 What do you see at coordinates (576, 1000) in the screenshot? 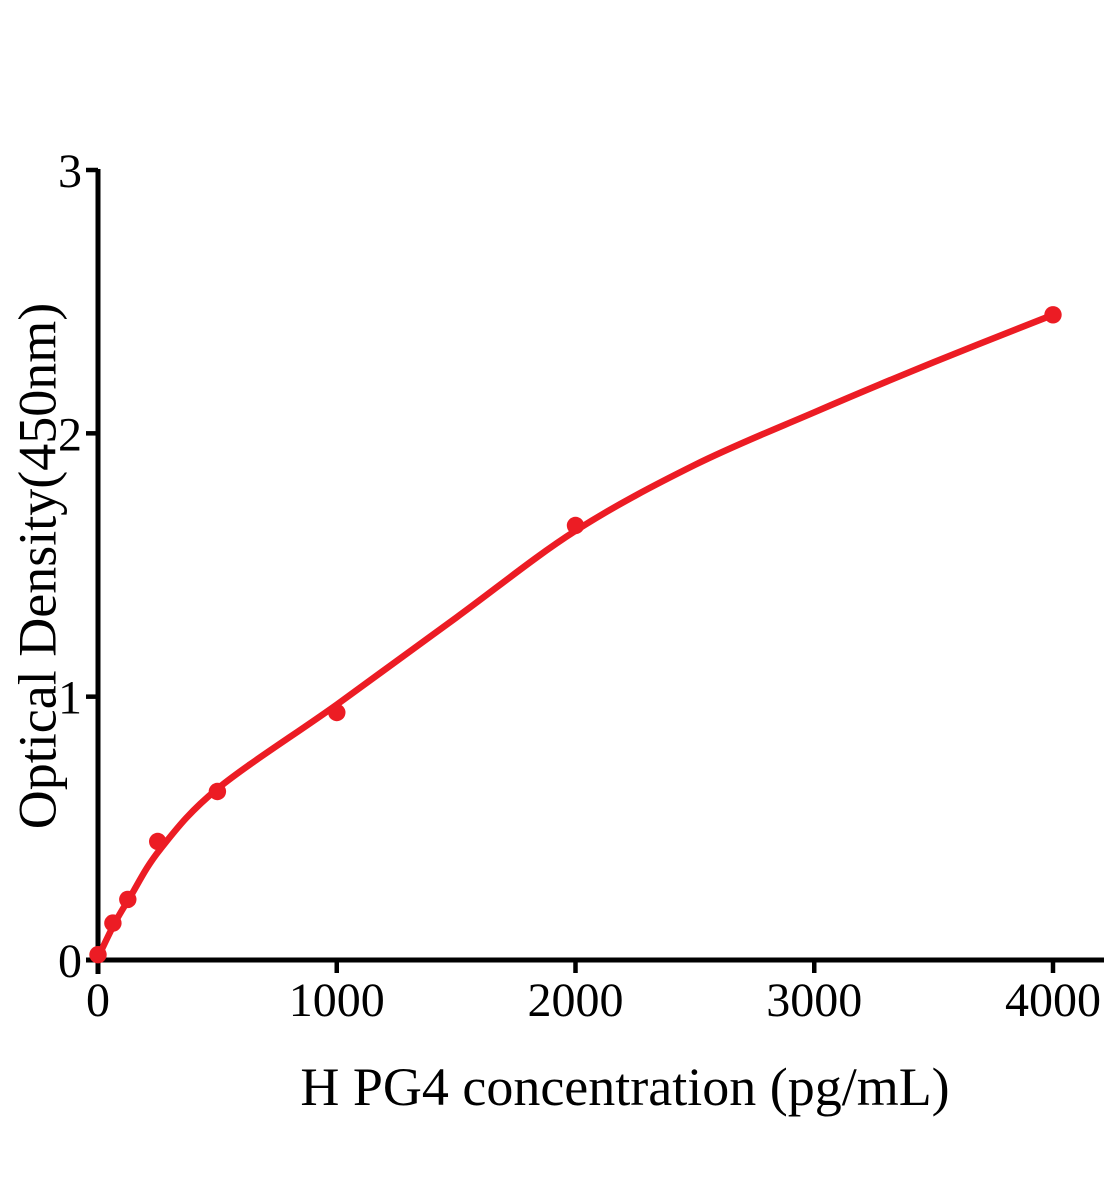
I see `x-tick-label: 2000` at bounding box center [576, 1000].